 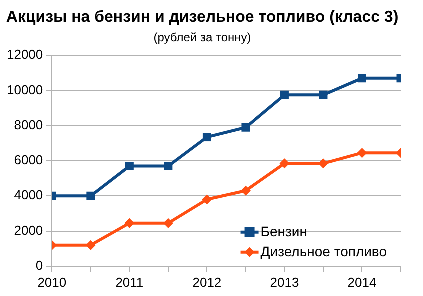 What do you see at coordinates (29, 195) in the screenshot?
I see `y-tick-label: 4000` at bounding box center [29, 195].